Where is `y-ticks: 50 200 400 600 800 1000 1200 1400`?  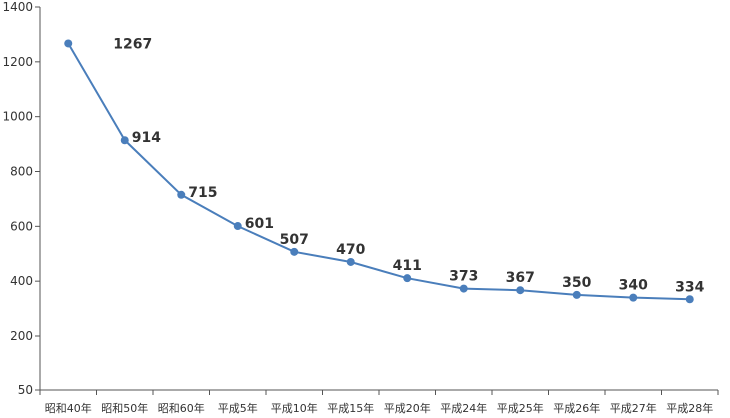
y-ticks: 50 200 400 600 800 1000 1200 1400 is located at coordinates (21, 198).